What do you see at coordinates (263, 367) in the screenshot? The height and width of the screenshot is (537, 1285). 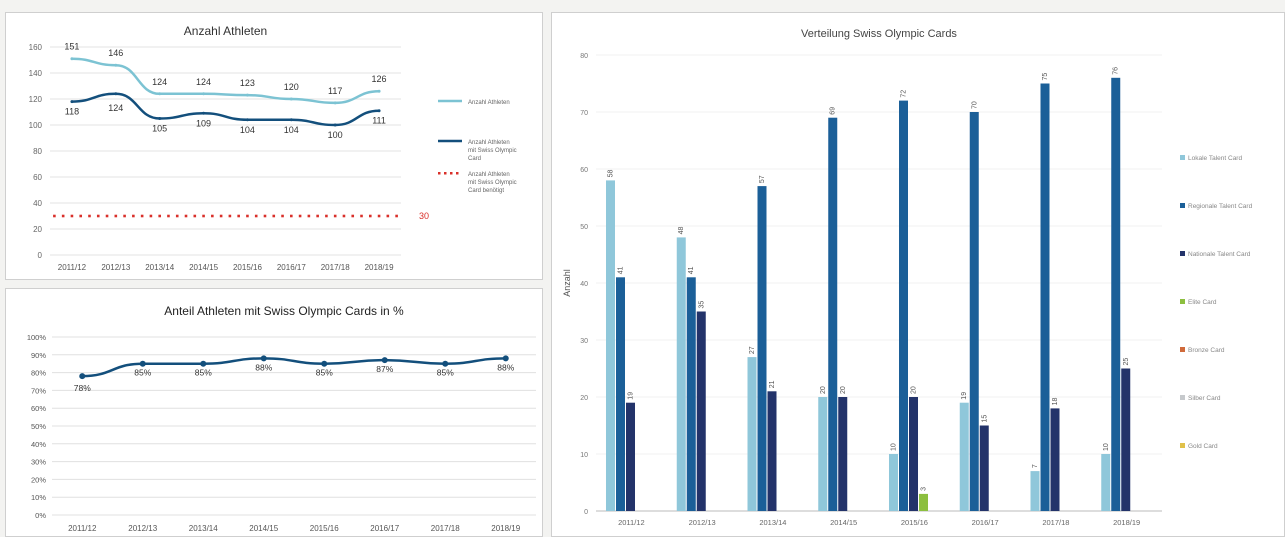 I see `data-label: 88%` at bounding box center [263, 367].